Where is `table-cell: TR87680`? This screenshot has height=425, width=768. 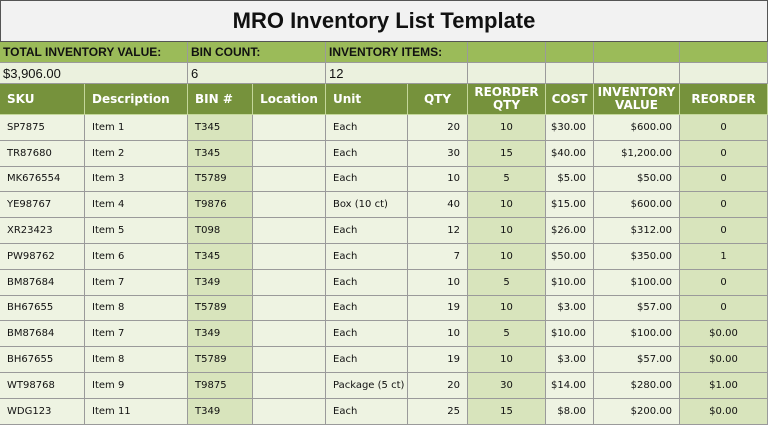
table-cell: TR87680 is located at coordinates (42, 153).